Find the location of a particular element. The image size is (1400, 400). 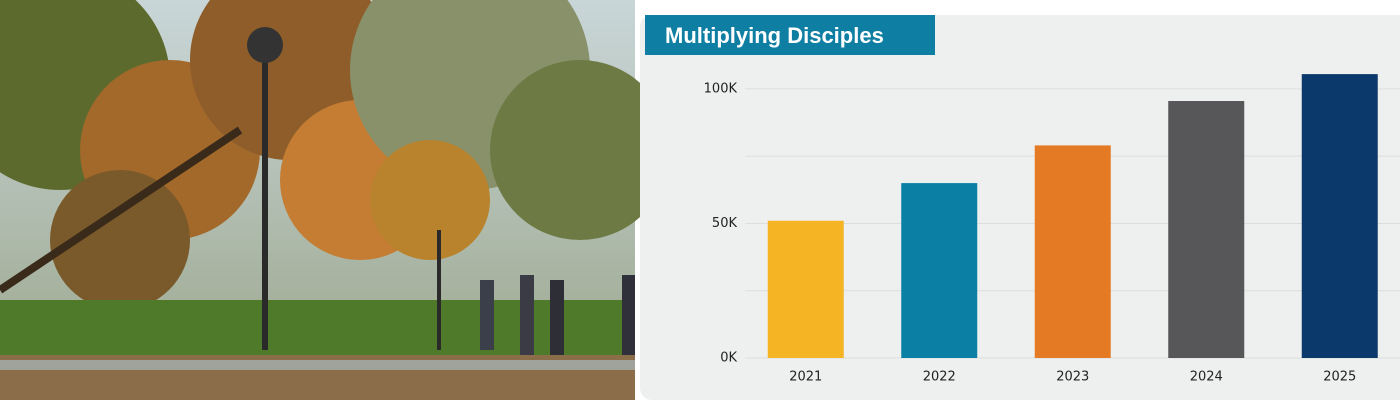

y-tick-label: 100K is located at coordinates (721, 88).